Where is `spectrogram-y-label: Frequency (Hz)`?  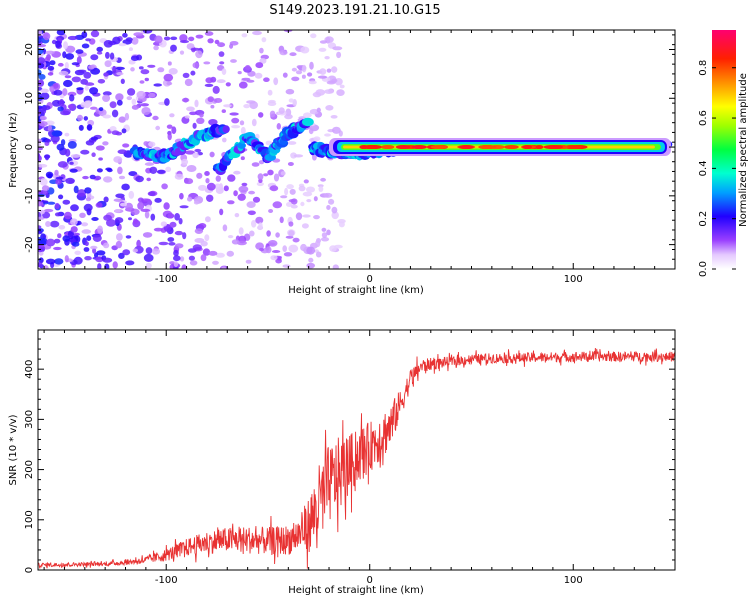 spectrogram-y-label: Frequency (Hz) is located at coordinates (13, 150).